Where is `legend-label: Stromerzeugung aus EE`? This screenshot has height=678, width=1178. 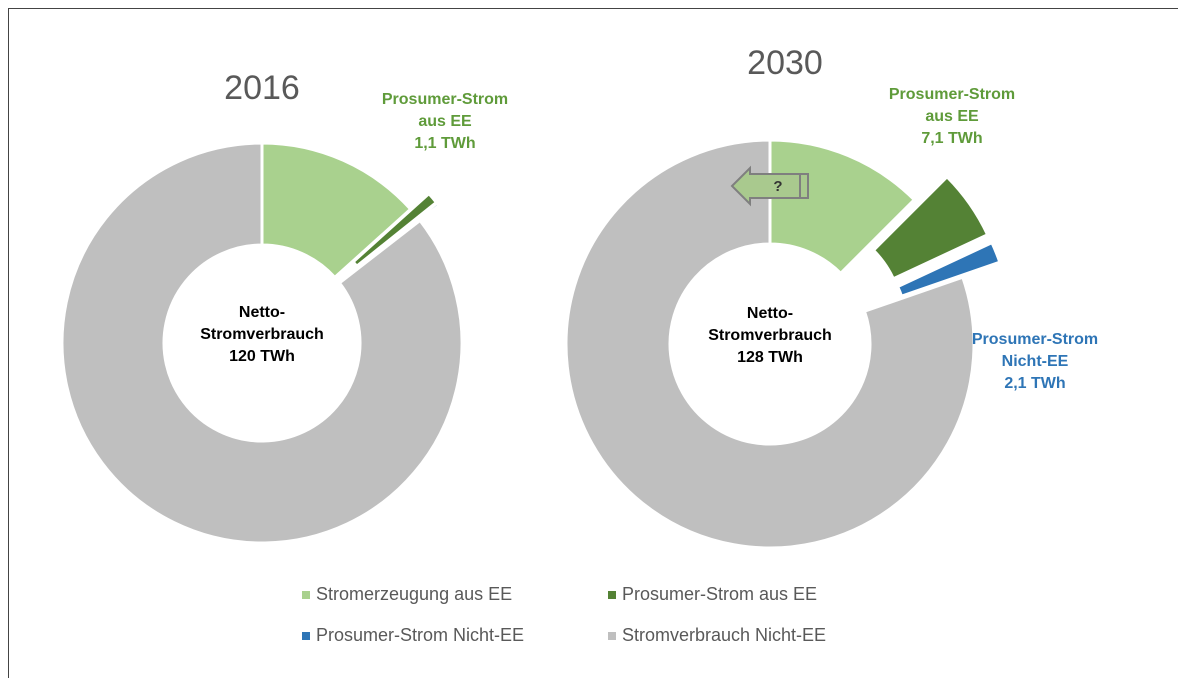
legend-label: Stromerzeugung aus EE is located at coordinates (414, 594).